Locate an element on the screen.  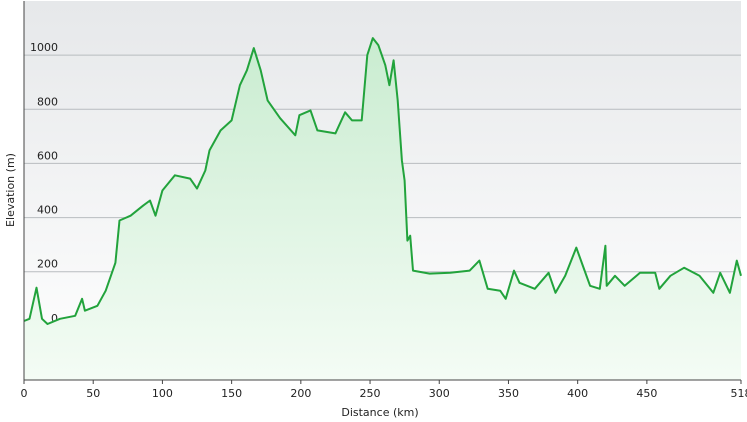
x-tick-label: 200 is located at coordinates (300, 393).